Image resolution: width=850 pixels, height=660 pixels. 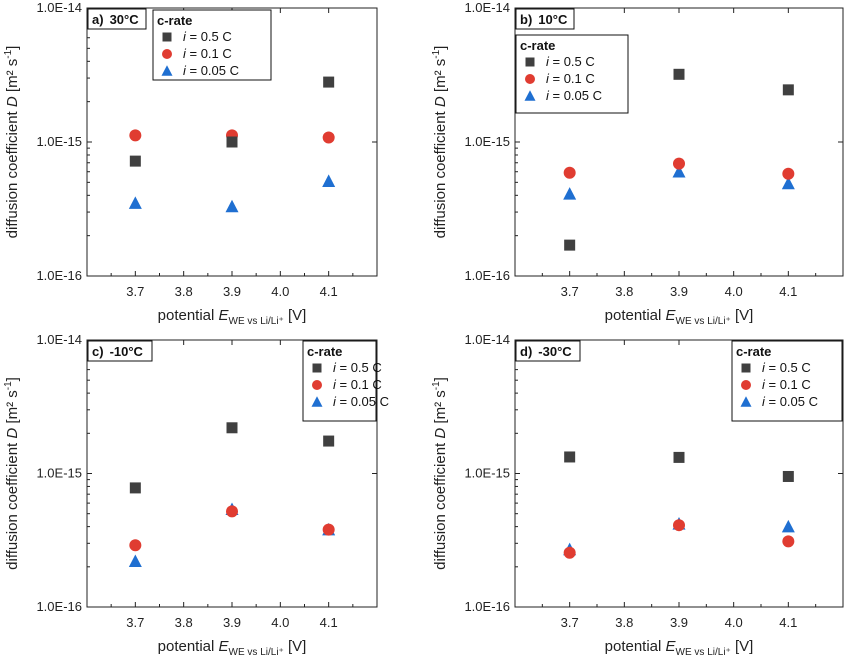 What do you see at coordinates (98, 19) in the screenshot?
I see `panel-label: a)` at bounding box center [98, 19].